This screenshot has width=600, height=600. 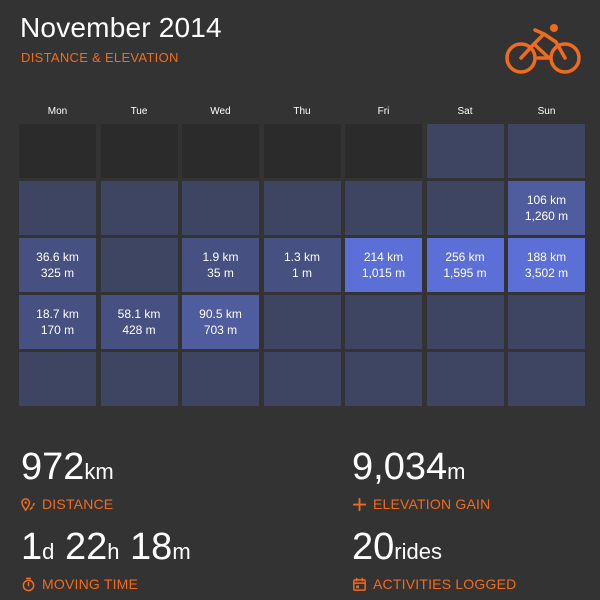 What do you see at coordinates (383, 265) in the screenshot?
I see `day-cell: 214 km 1,015 m` at bounding box center [383, 265].